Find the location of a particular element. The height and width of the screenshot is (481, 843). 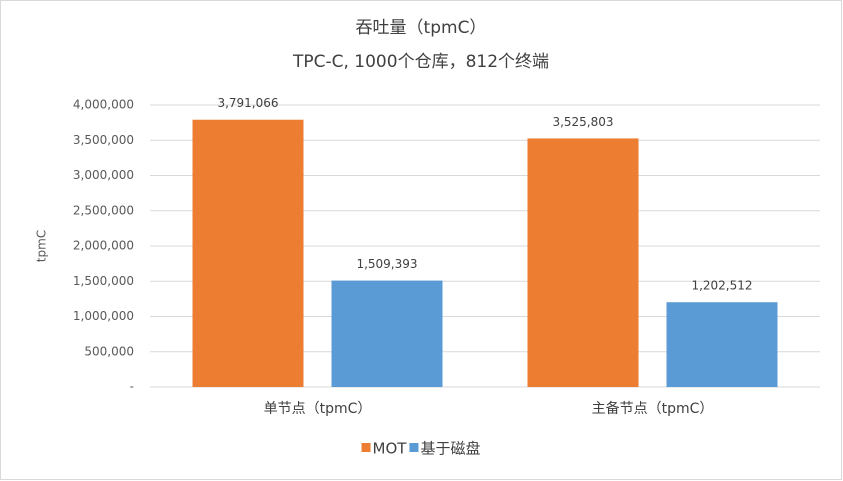

chart-title: 吞吐量（tpmC） is located at coordinates (421, 28).